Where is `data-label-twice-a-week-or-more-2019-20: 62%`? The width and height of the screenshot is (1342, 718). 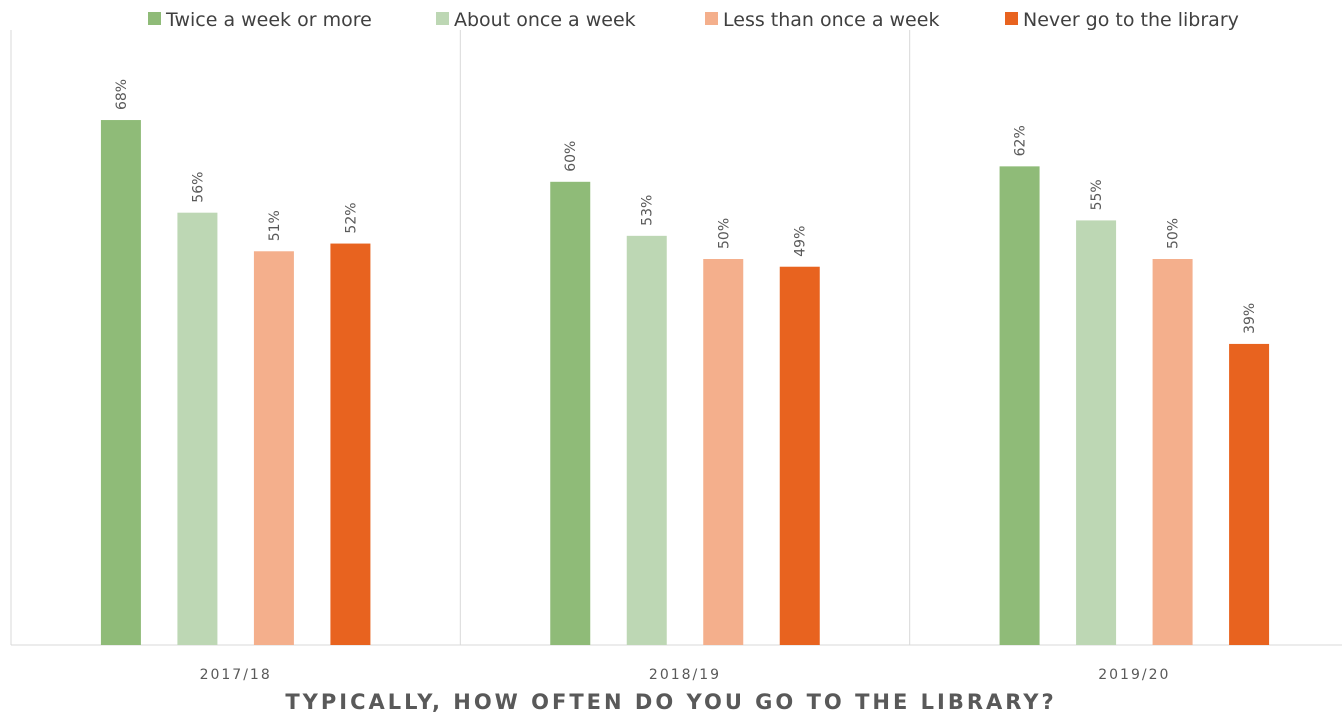 data-label-twice-a-week-or-more-2019-20: 62% is located at coordinates (1021, 140).